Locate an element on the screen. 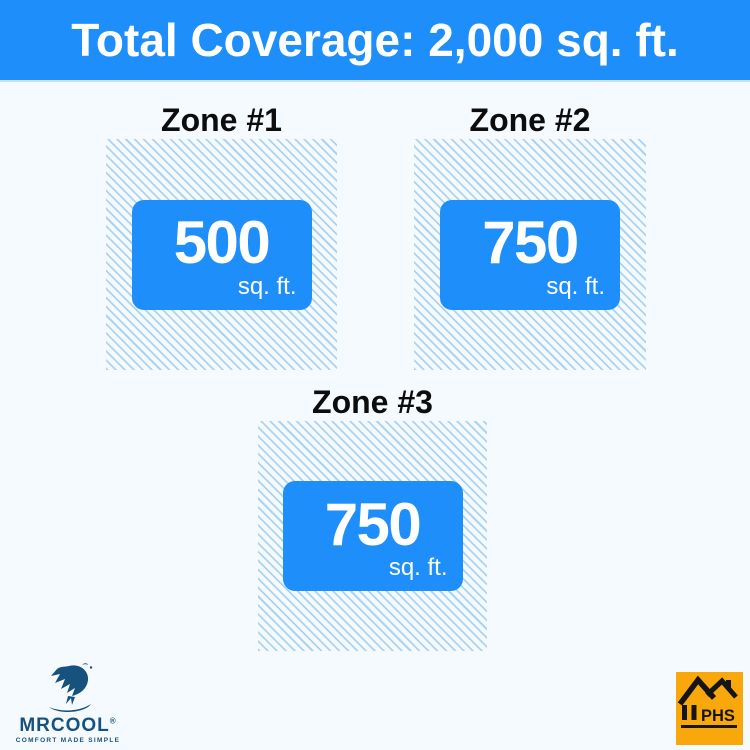 Image resolution: width=750 pixels, height=750 pixels. zone-2-coverage-card: 750 sq. ft. is located at coordinates (530, 254).